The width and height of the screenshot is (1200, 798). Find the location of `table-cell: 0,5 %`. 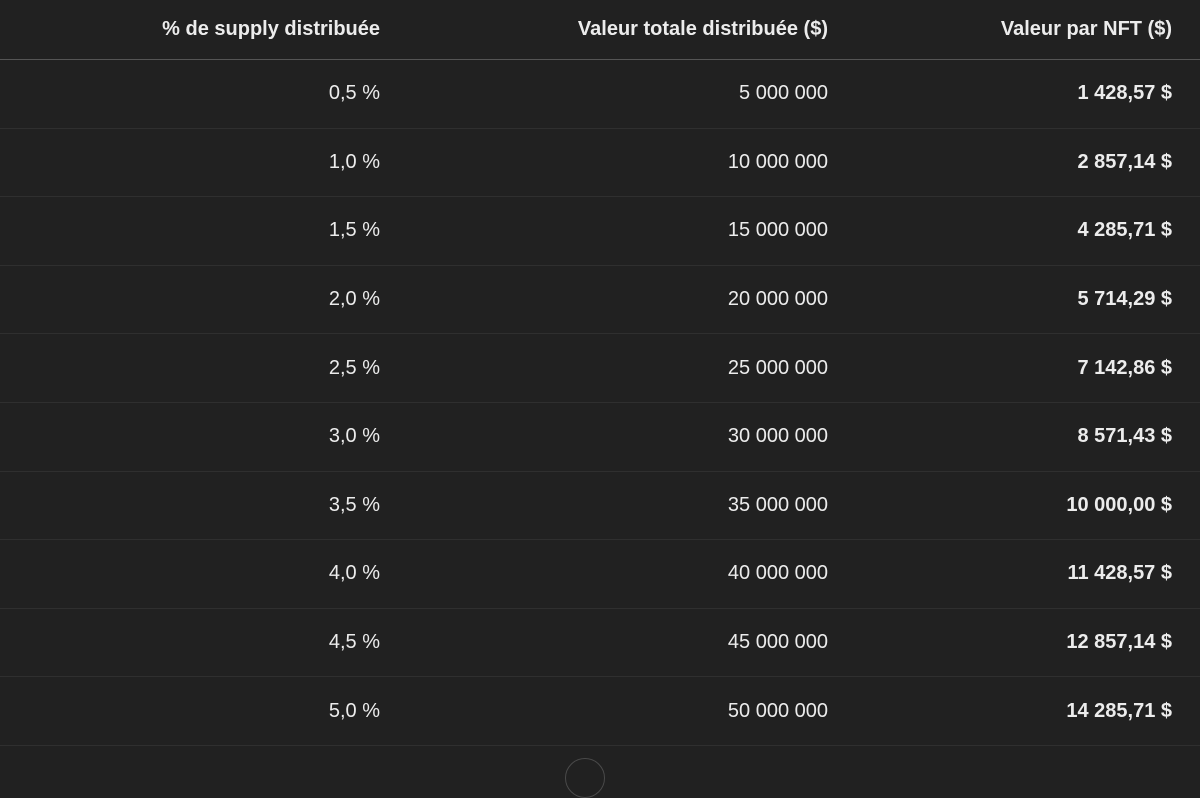

table-cell: 0,5 % is located at coordinates (354, 93).